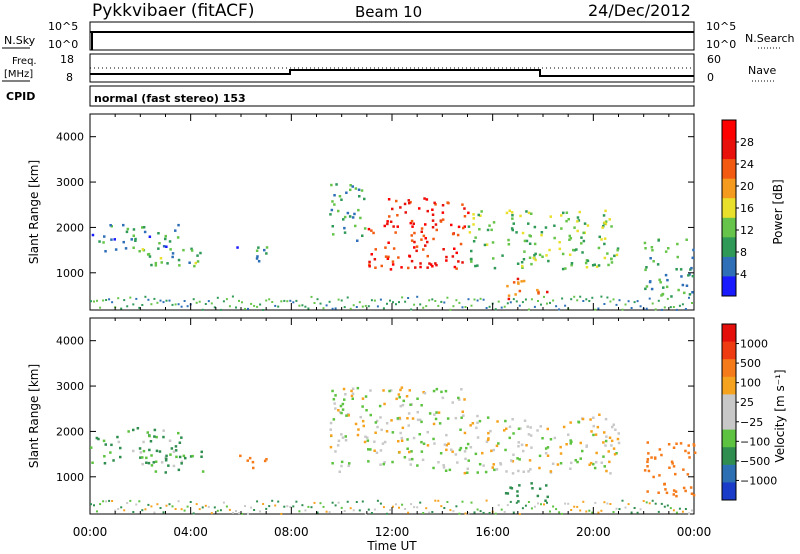 This screenshot has width=800, height=554. I want to click on colorbar-tick-label: 1000, so click(754, 344).